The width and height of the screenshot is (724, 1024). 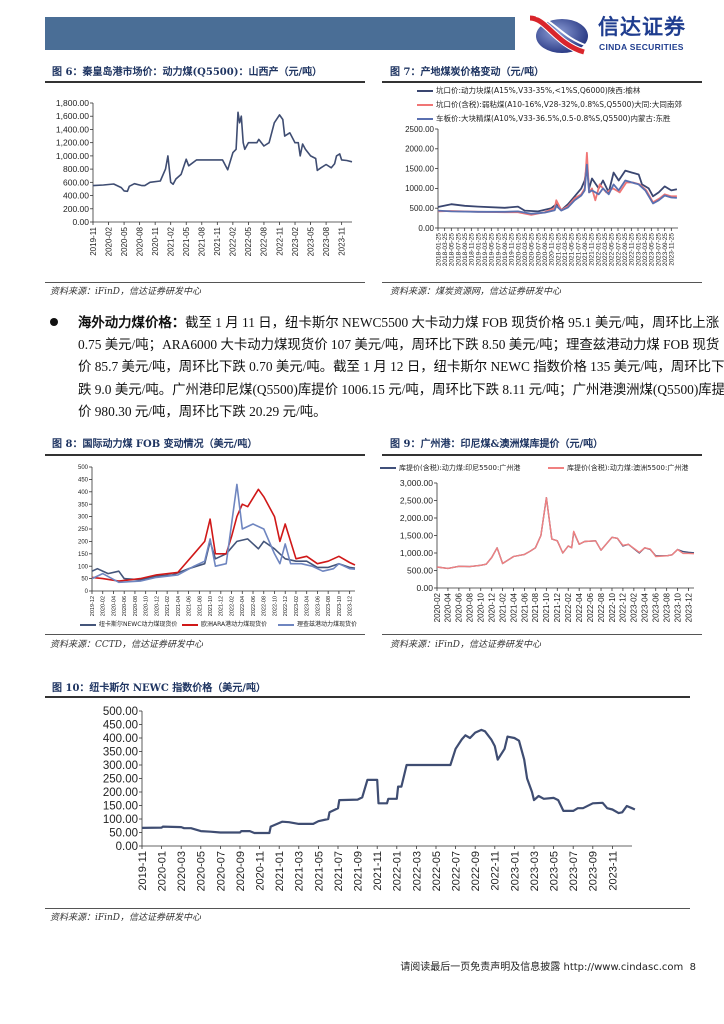 I want to click on fig8-legend-item: 理查兹港动力煤现货价, so click(x=317, y=625).